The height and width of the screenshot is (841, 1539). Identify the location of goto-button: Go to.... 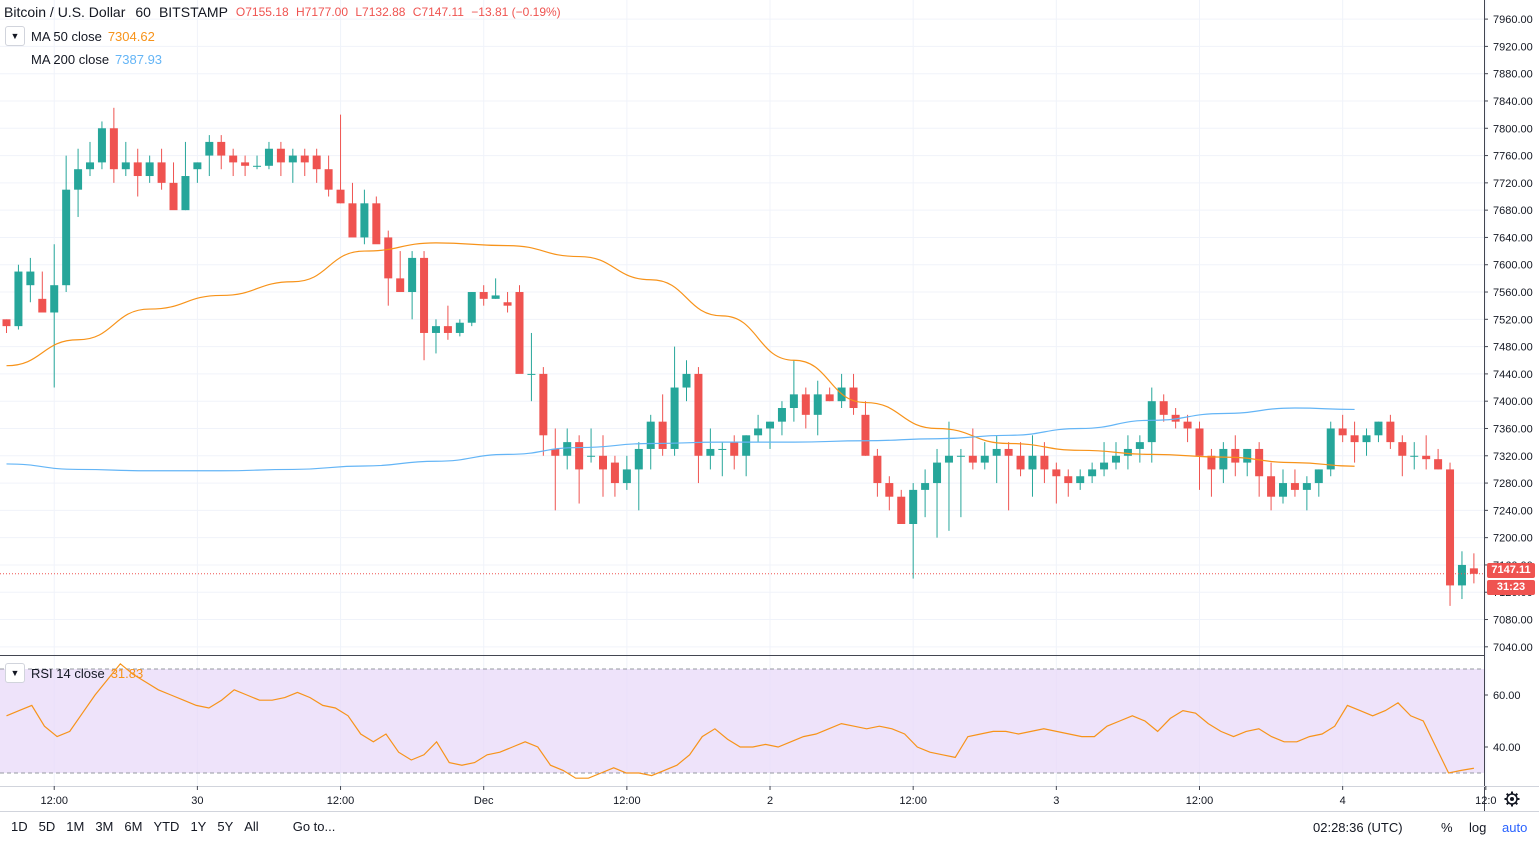
(314, 826).